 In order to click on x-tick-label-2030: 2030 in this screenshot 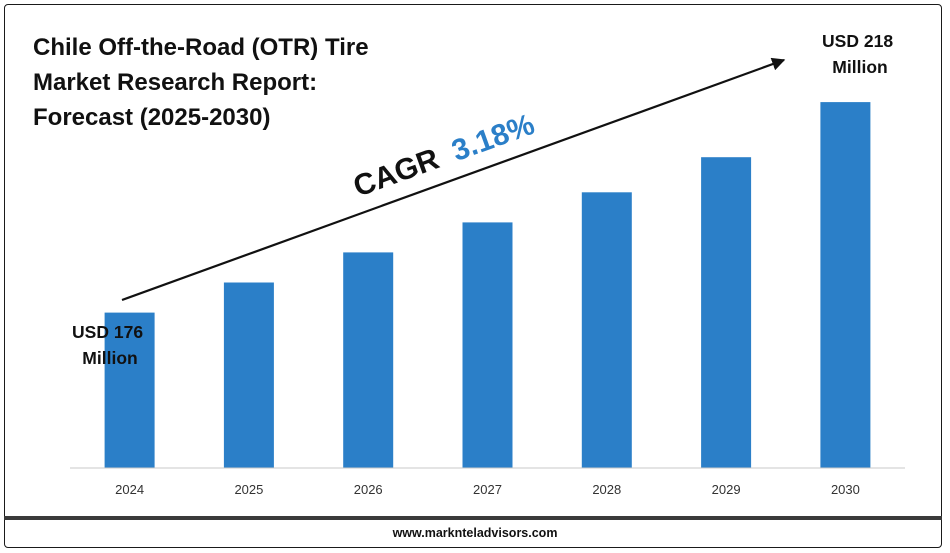, I will do `click(845, 489)`.